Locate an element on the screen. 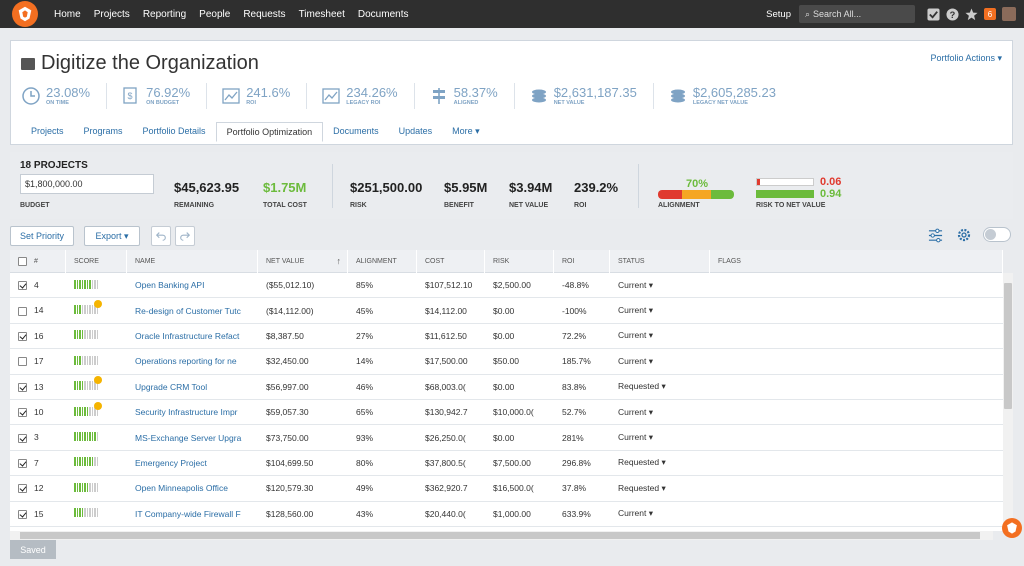  notification-badge: 6 is located at coordinates (990, 14).